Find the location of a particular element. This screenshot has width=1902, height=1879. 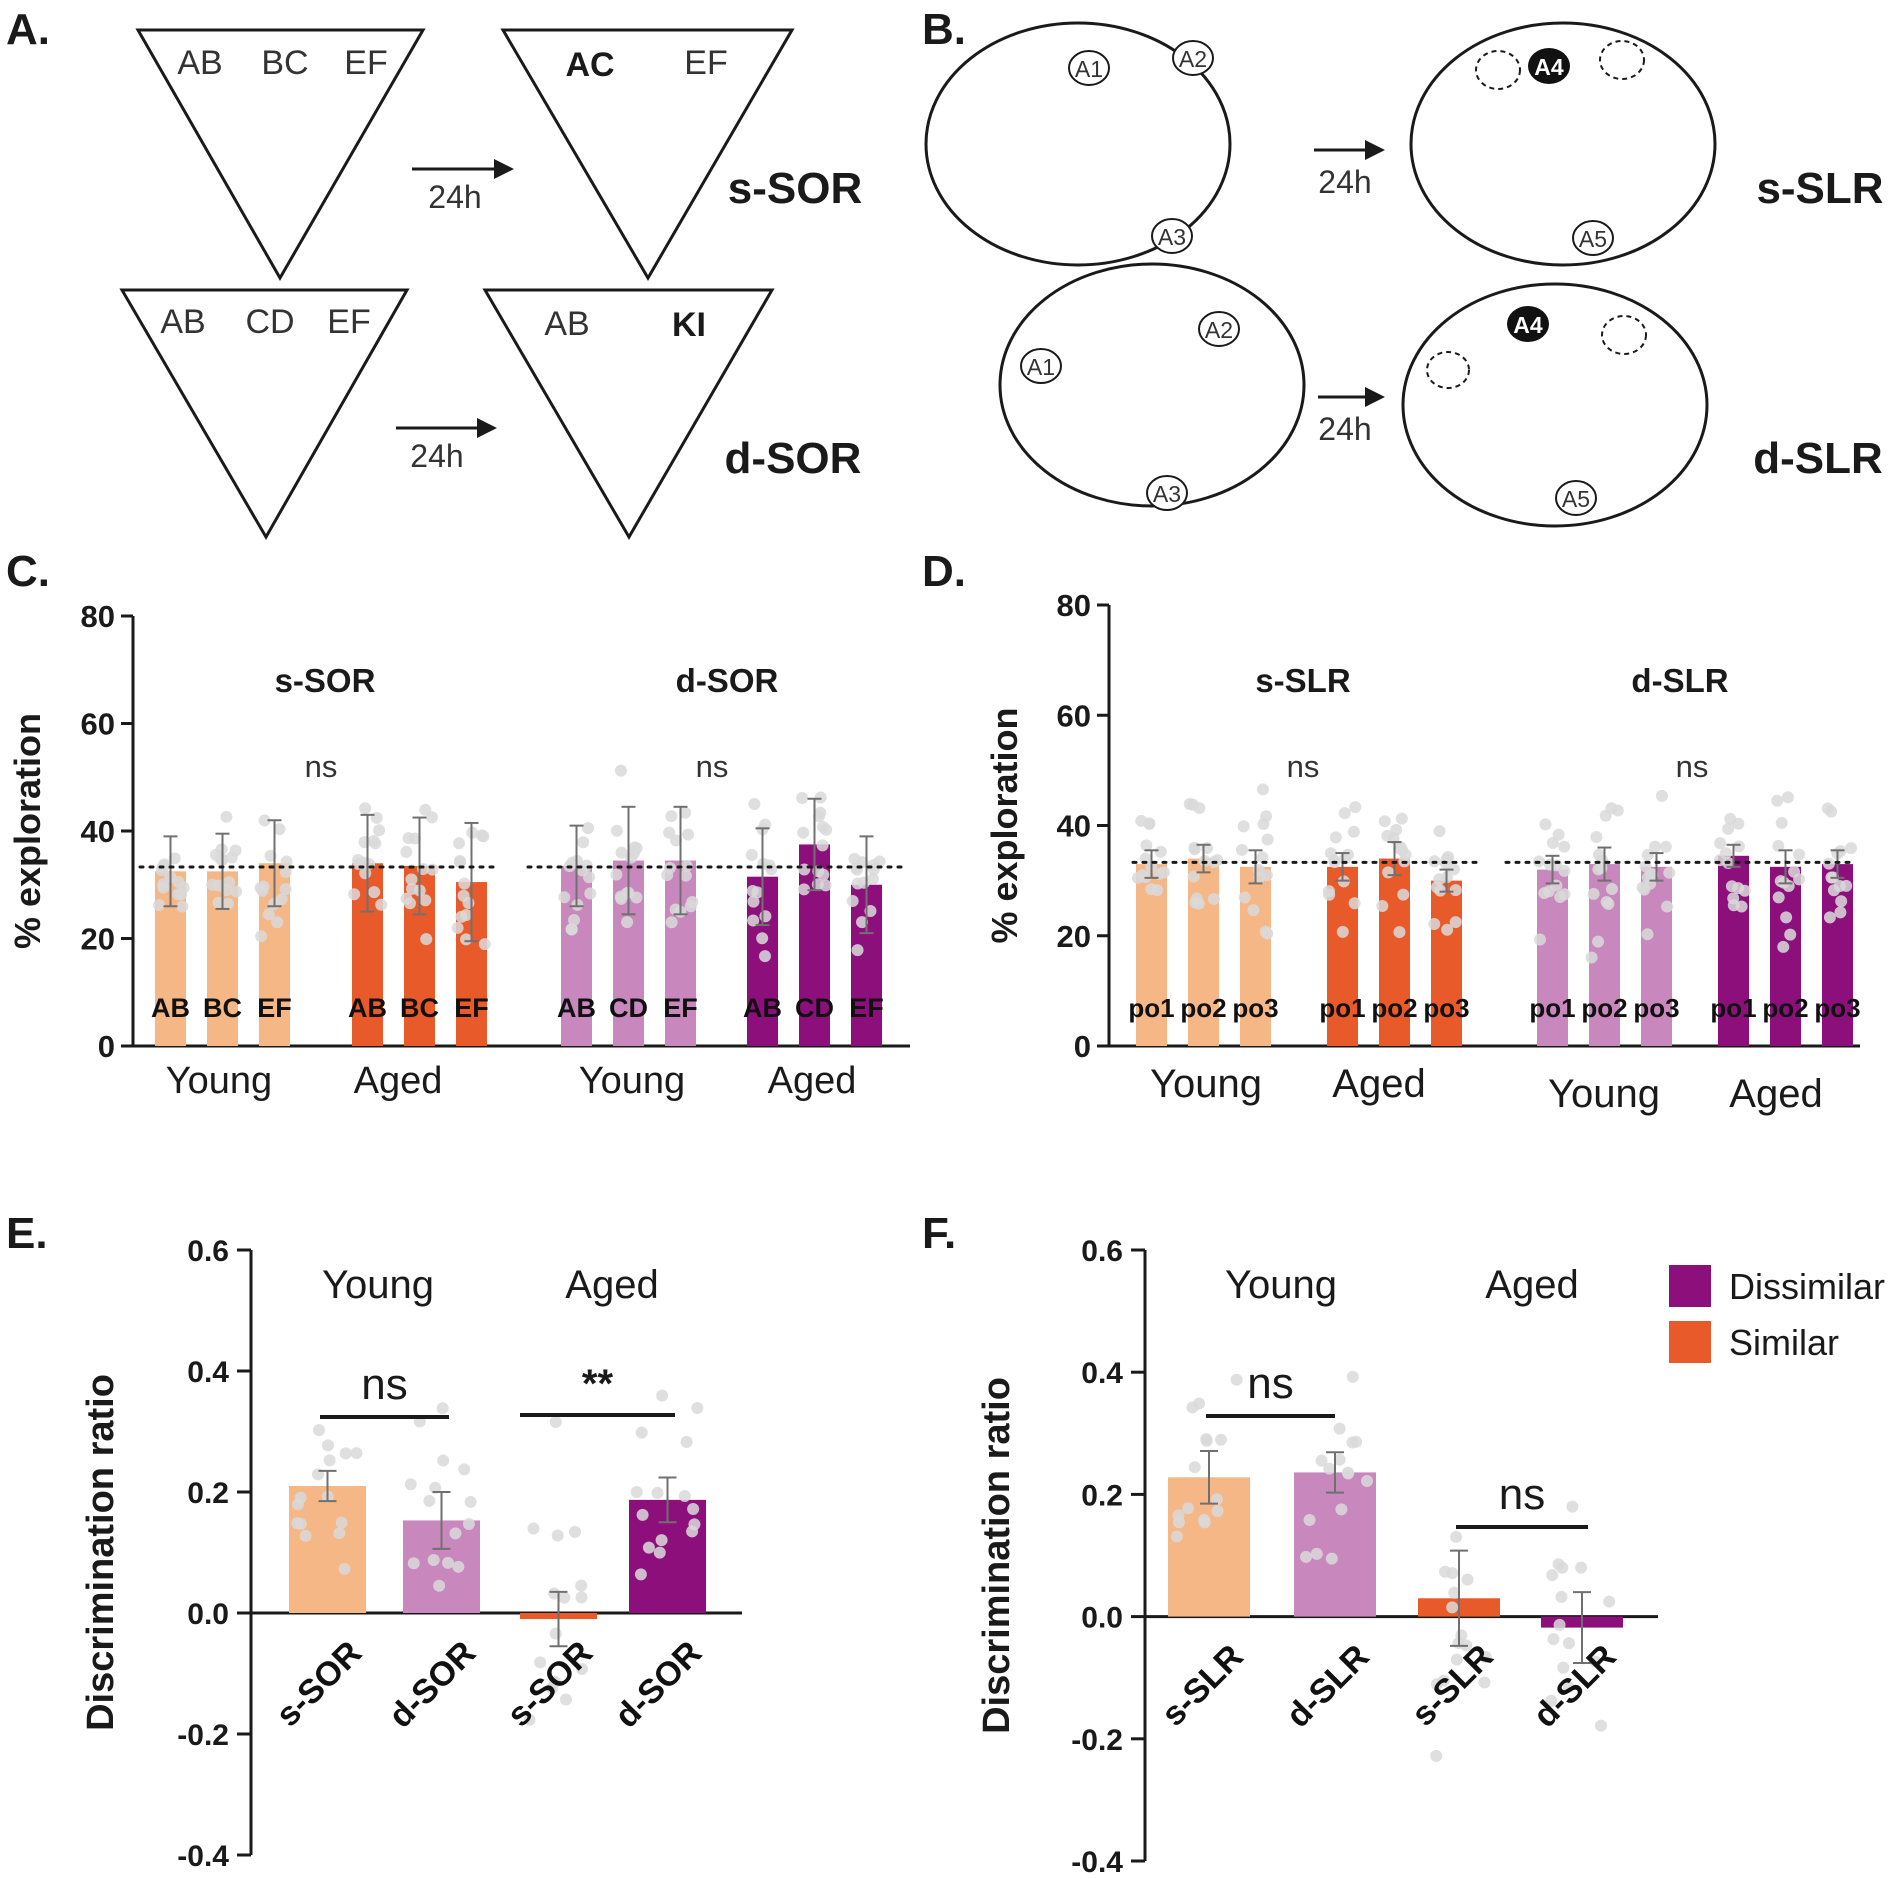

bar-label: po3 is located at coordinates (1656, 1008).